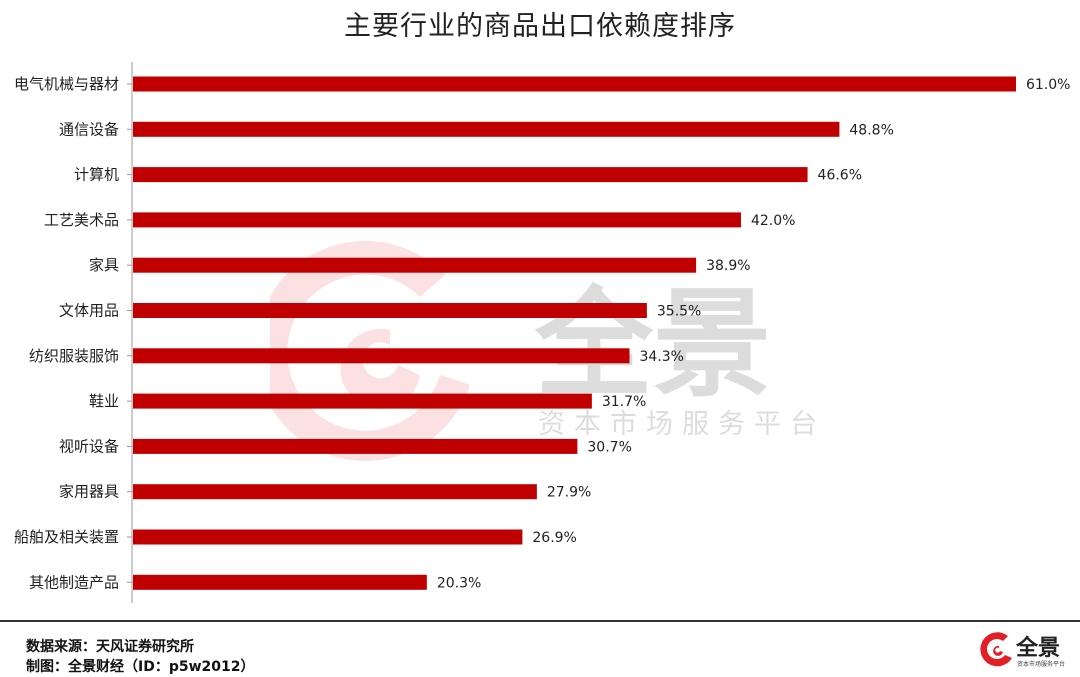 The width and height of the screenshot is (1080, 677). Describe the element at coordinates (96, 175) in the screenshot. I see `category-label: 计算机` at that location.